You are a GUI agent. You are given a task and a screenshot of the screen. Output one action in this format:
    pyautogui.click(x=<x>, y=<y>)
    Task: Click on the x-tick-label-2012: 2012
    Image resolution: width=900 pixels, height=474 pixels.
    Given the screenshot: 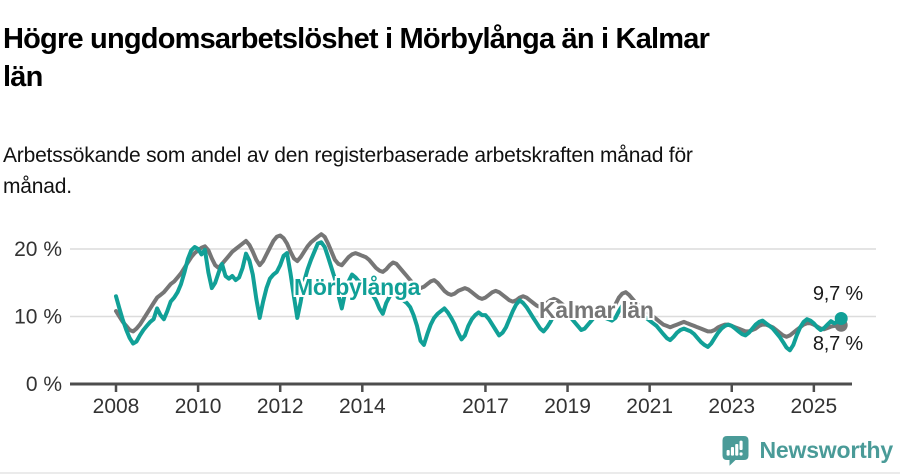 What is the action you would take?
    pyautogui.click(x=280, y=406)
    